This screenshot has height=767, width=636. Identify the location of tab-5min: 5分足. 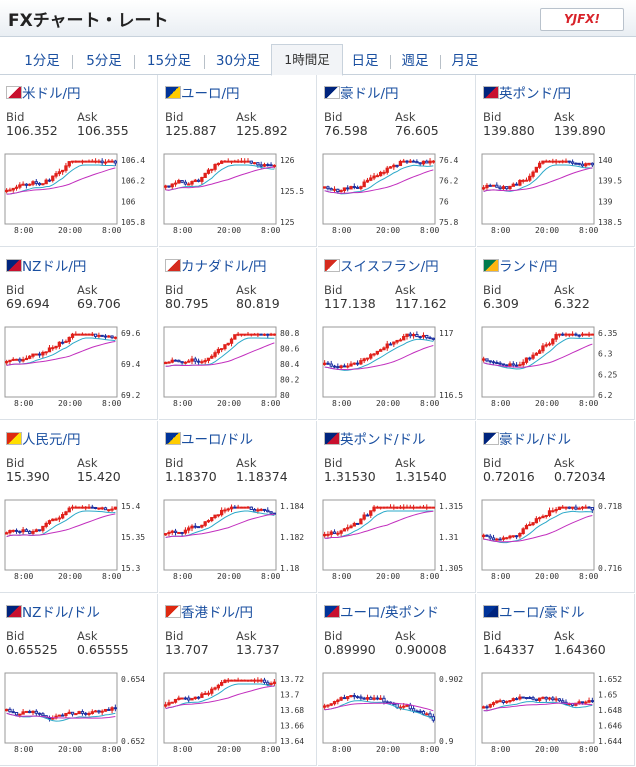
(104, 61).